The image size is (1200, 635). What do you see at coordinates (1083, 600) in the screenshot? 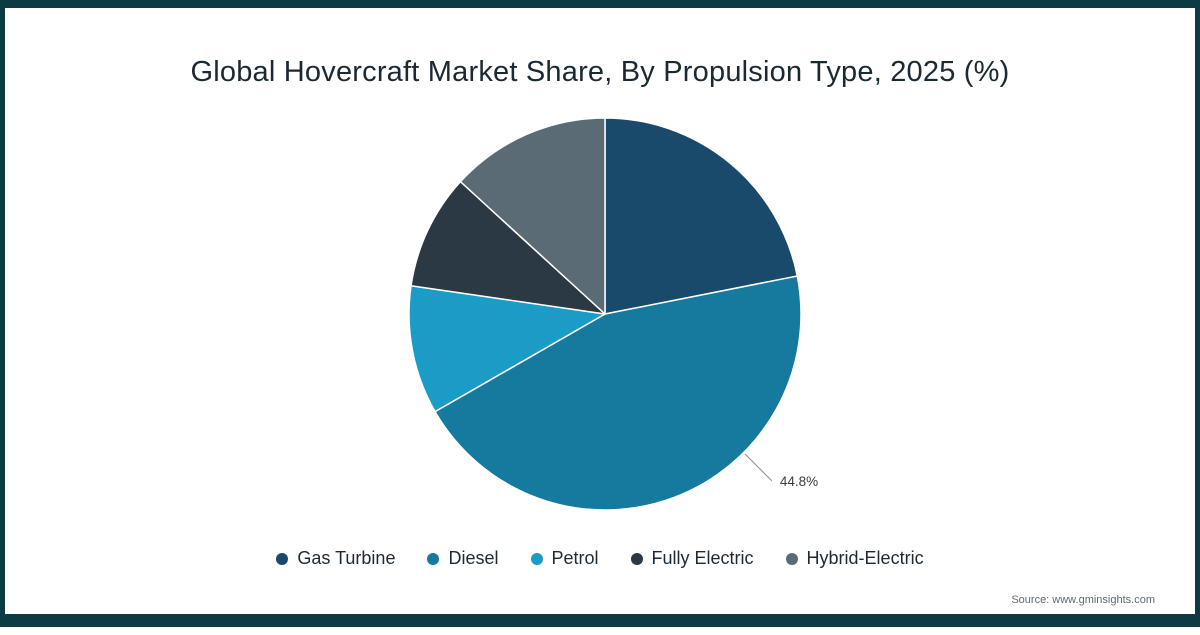
I see `source-note: Source: www.gminsights.com` at bounding box center [1083, 600].